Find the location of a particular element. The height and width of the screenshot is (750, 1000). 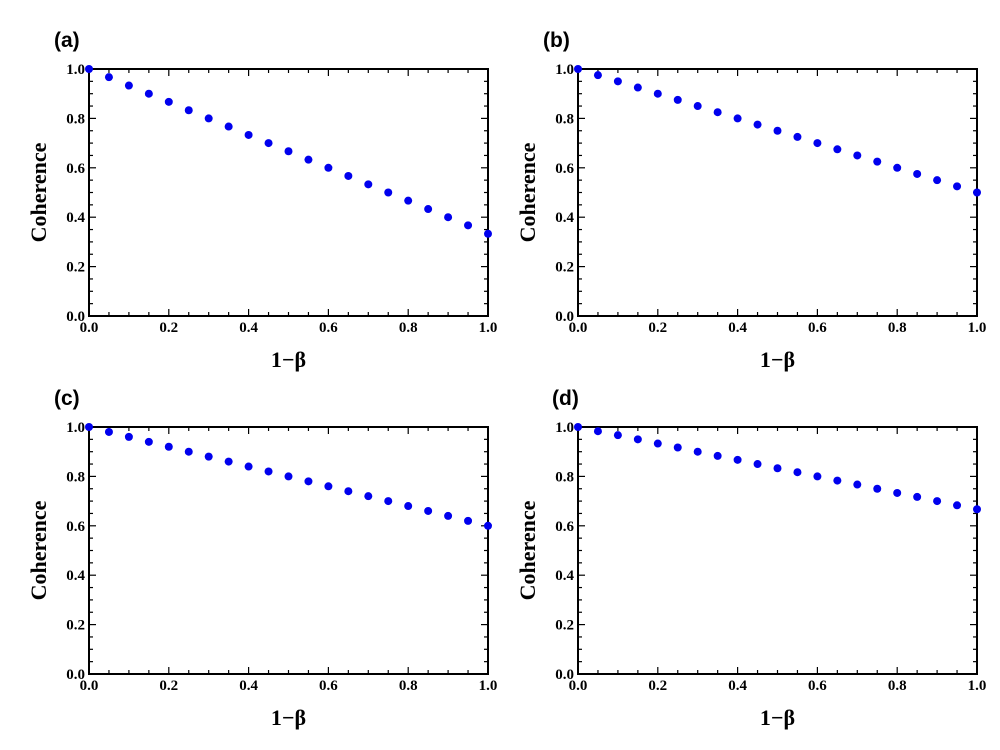

panel-label-c: (c) is located at coordinates (67, 398).